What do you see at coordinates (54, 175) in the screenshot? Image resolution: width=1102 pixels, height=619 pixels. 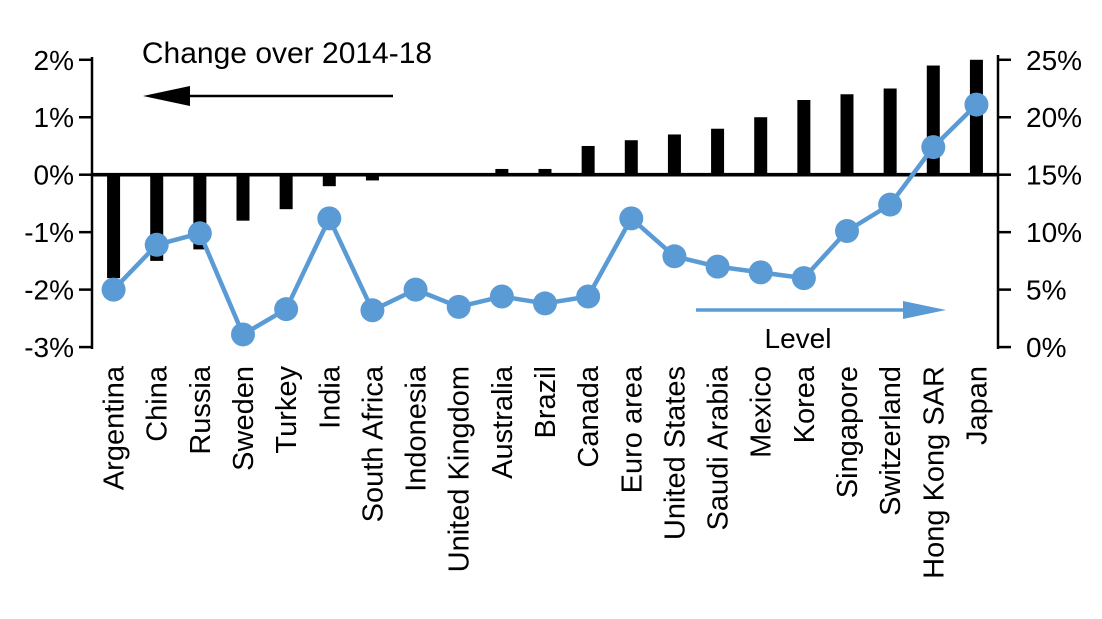 I see `left-axis-tick-label: 0%` at bounding box center [54, 175].